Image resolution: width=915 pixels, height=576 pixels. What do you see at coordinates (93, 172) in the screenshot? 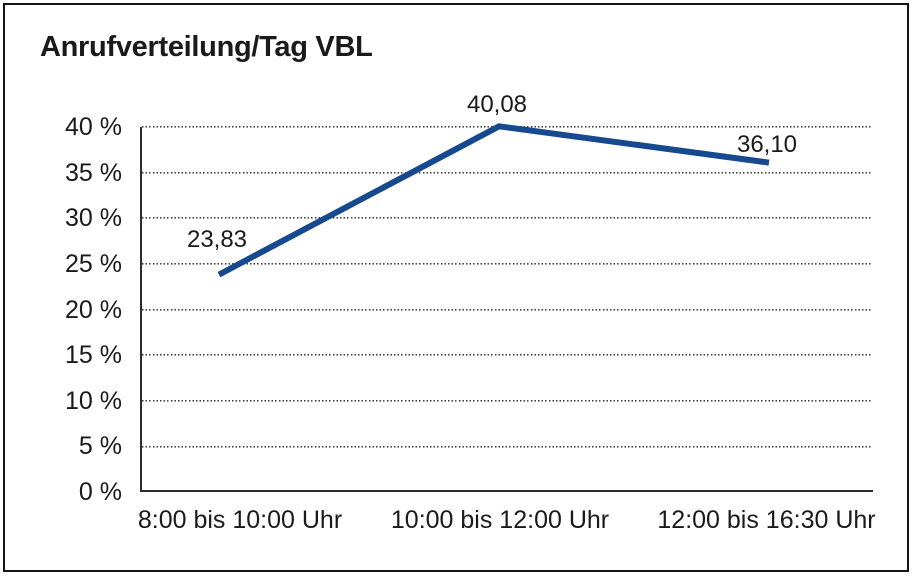
I see `y-tick-label: 35 %` at bounding box center [93, 172].